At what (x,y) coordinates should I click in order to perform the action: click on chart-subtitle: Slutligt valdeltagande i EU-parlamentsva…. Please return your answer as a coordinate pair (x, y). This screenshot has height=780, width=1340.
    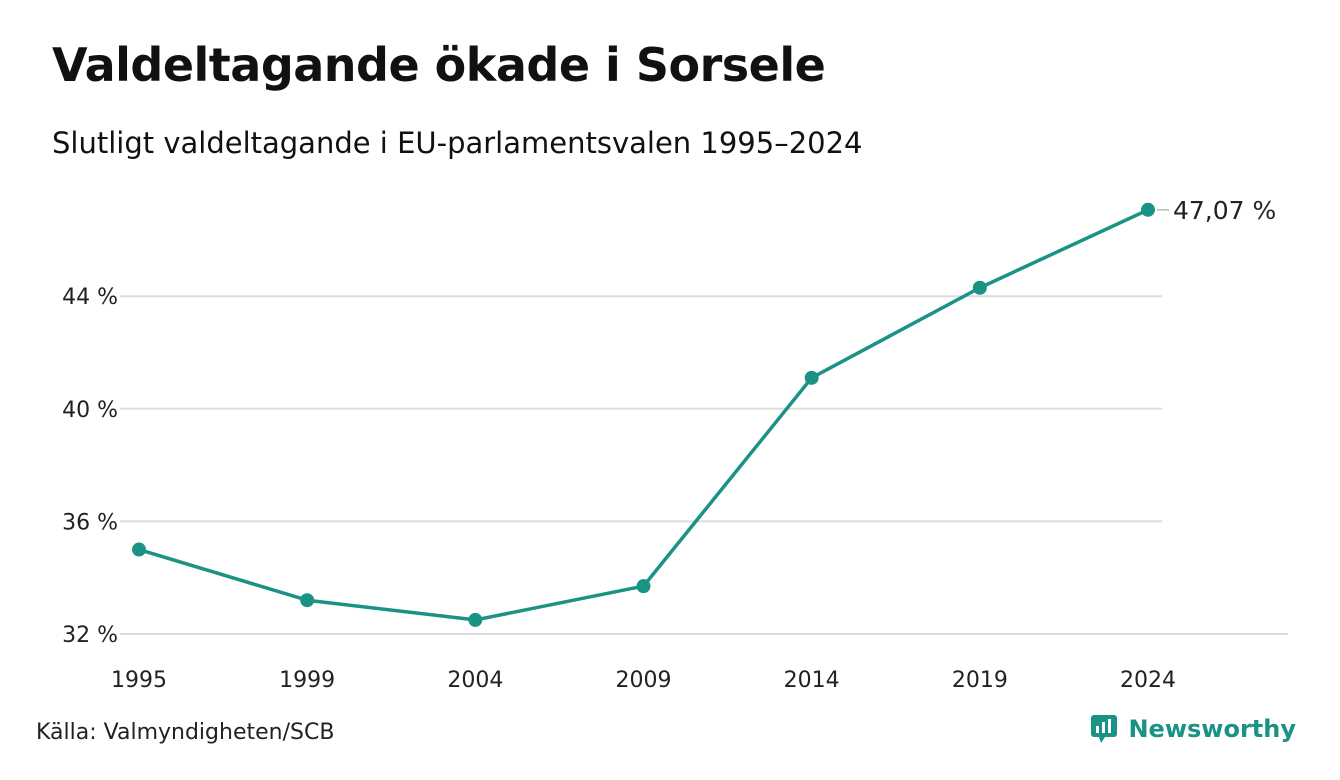
    Looking at the image, I should click on (457, 143).